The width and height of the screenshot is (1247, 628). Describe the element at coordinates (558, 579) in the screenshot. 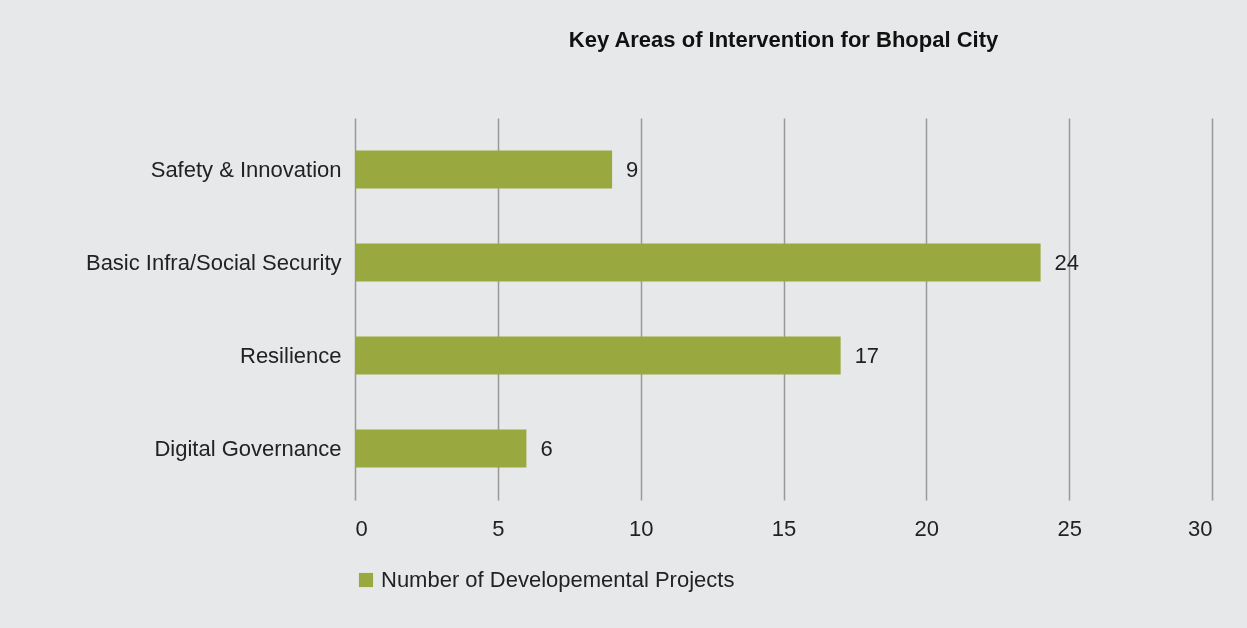

I see `legend-label: Number of Developemental Projects` at that location.